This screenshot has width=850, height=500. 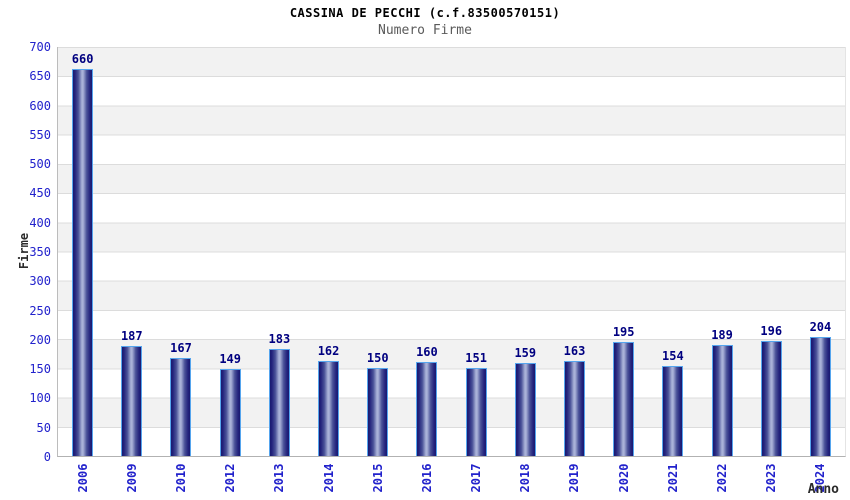 I want to click on x-tick-label: 2020, so click(x=623, y=478).